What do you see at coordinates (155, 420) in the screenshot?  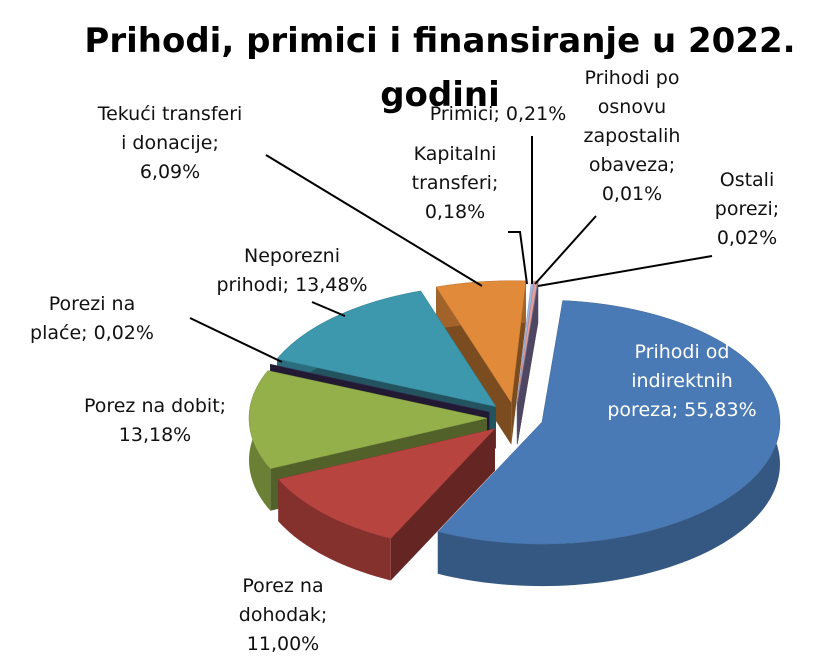 I see `data-label: Porez na dobit; 13,18%` at bounding box center [155, 420].